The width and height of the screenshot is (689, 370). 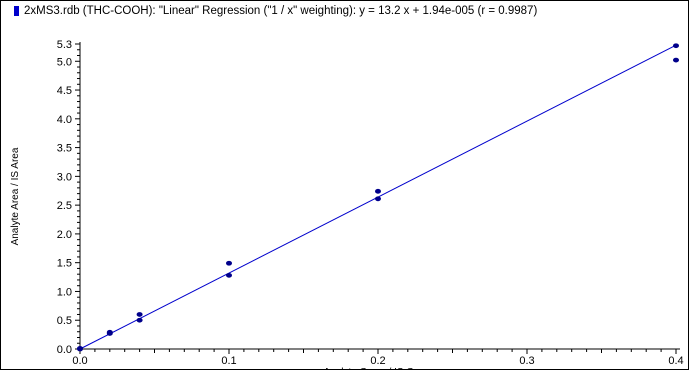 What do you see at coordinates (64, 235) in the screenshot?
I see `y-tick-label: 2.0` at bounding box center [64, 235].